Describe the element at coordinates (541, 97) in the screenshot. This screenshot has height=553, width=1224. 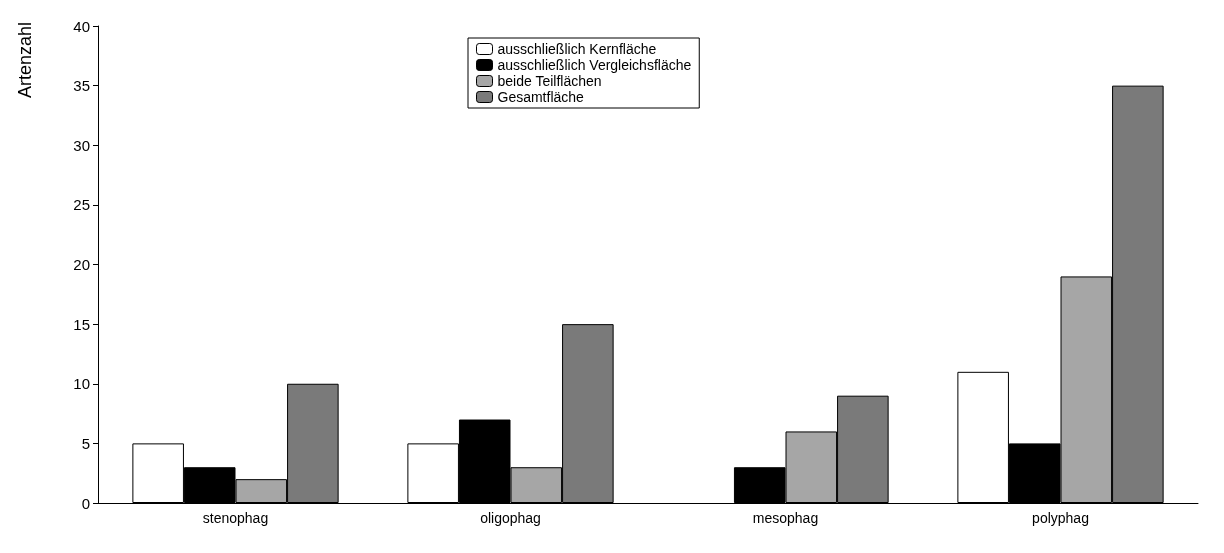
I see `legend-label: Gesamtfläche` at that location.